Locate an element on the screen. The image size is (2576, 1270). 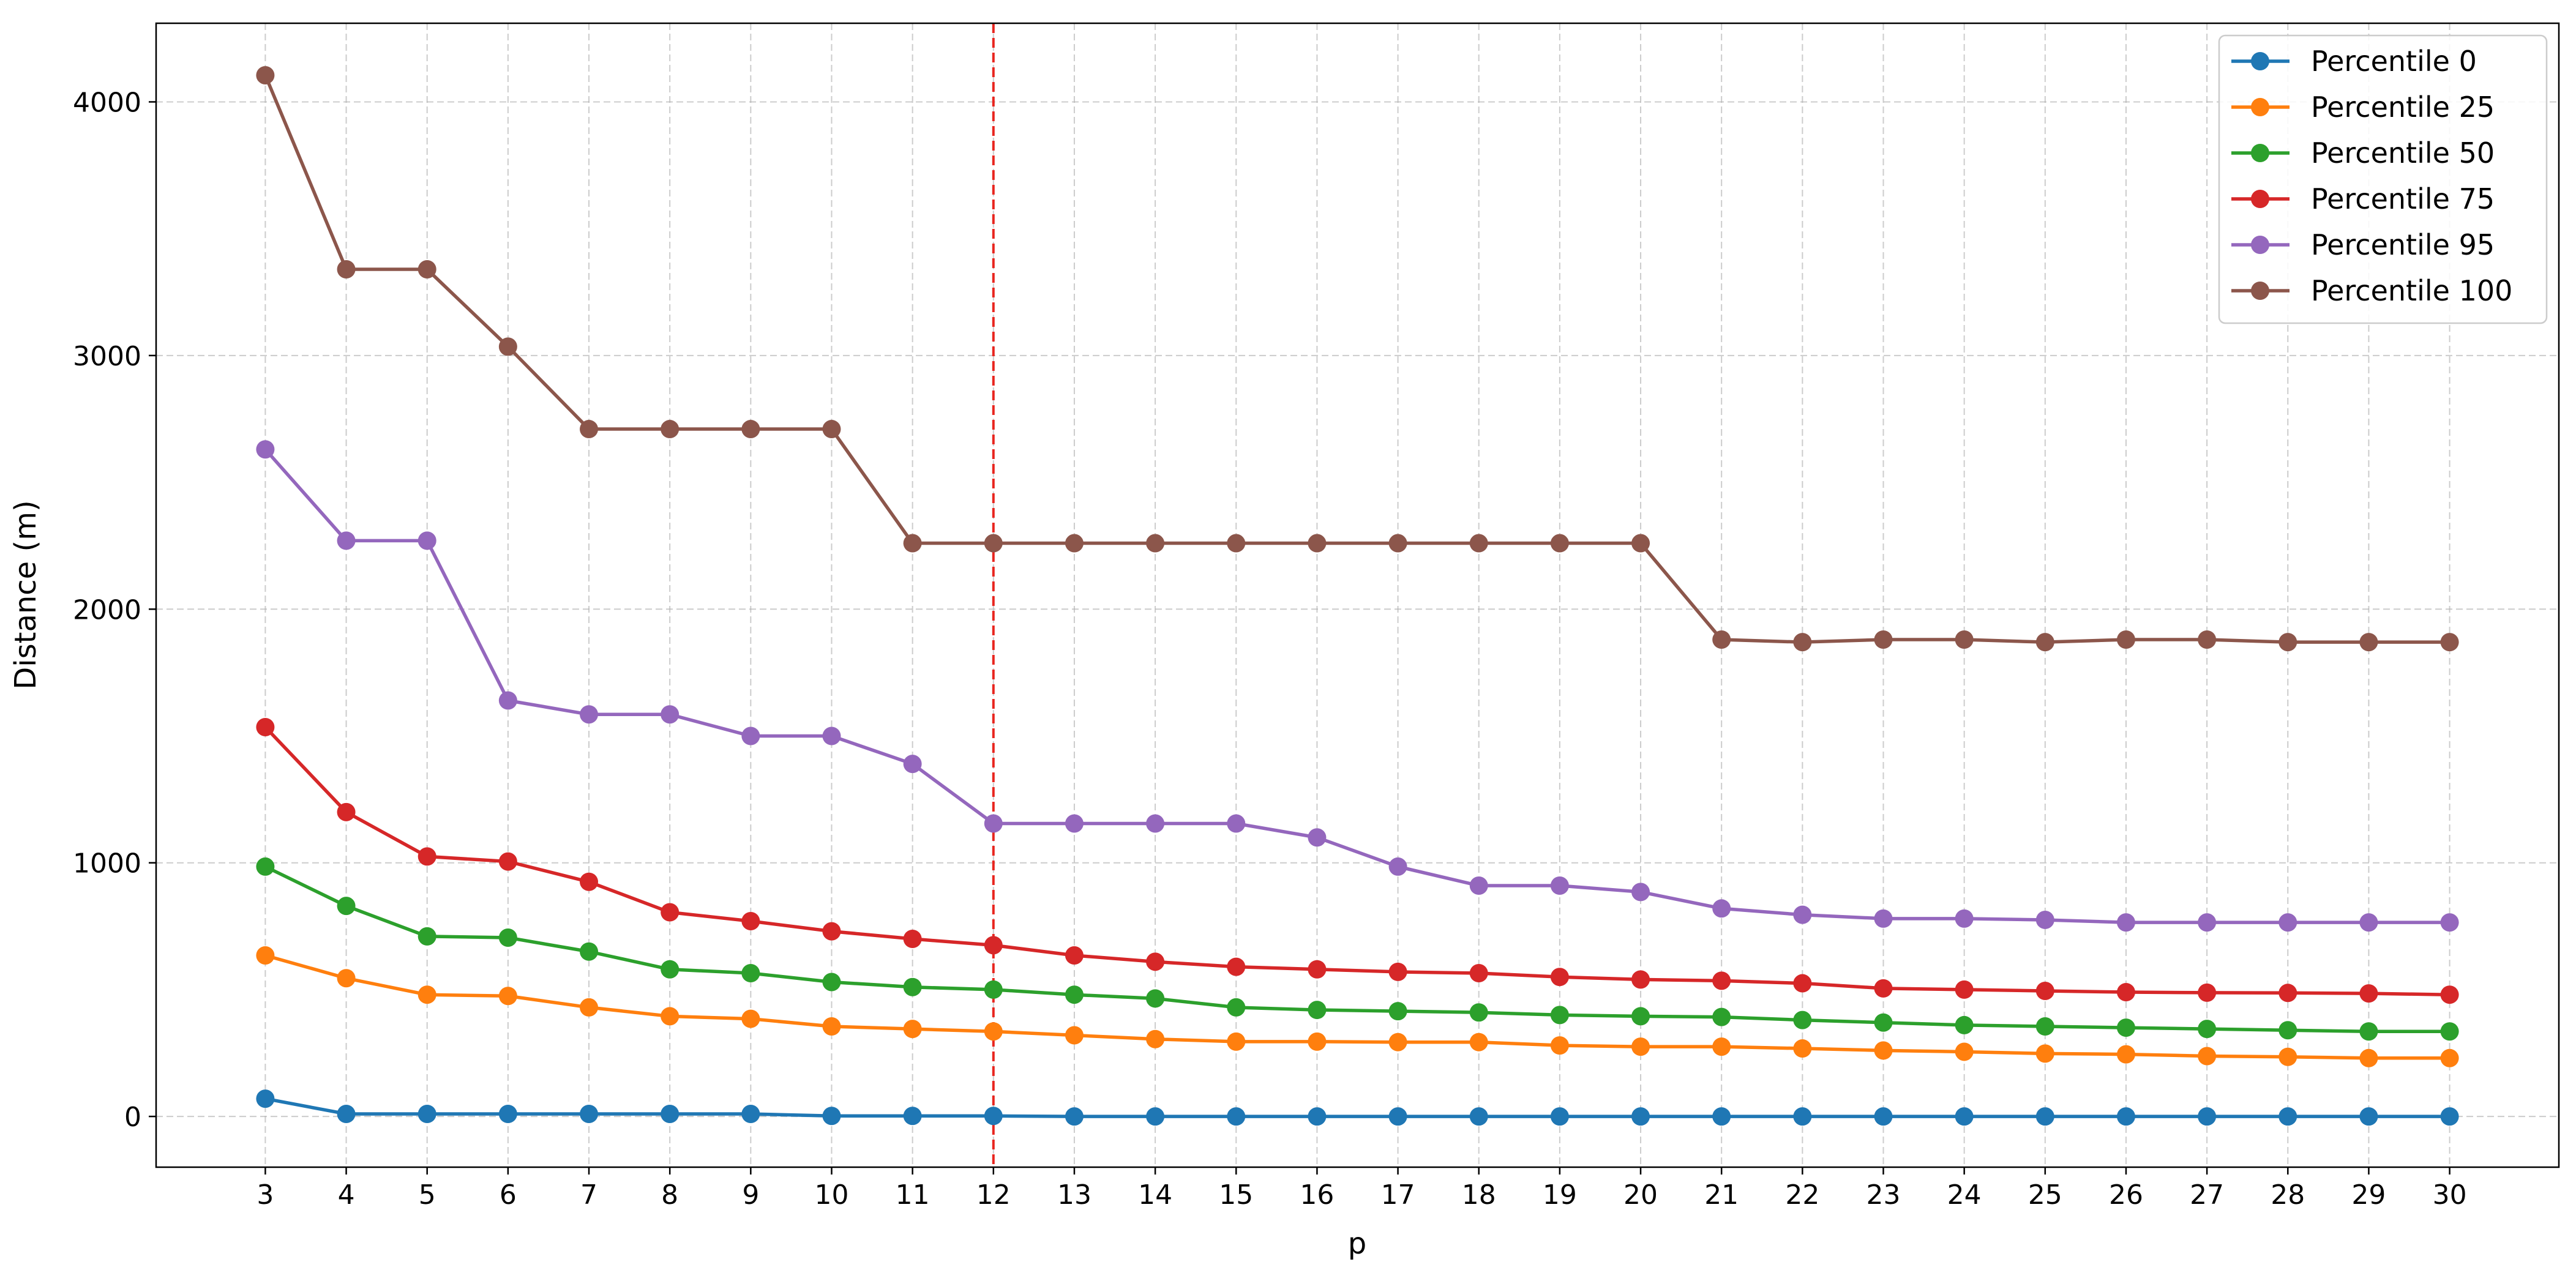
x-tick-label: 29 is located at coordinates (2369, 1195).